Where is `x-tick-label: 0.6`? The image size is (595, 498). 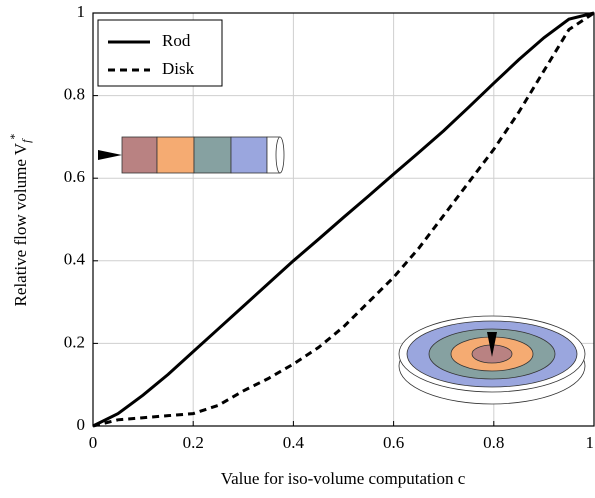 x-tick-label: 0.6 is located at coordinates (393, 442).